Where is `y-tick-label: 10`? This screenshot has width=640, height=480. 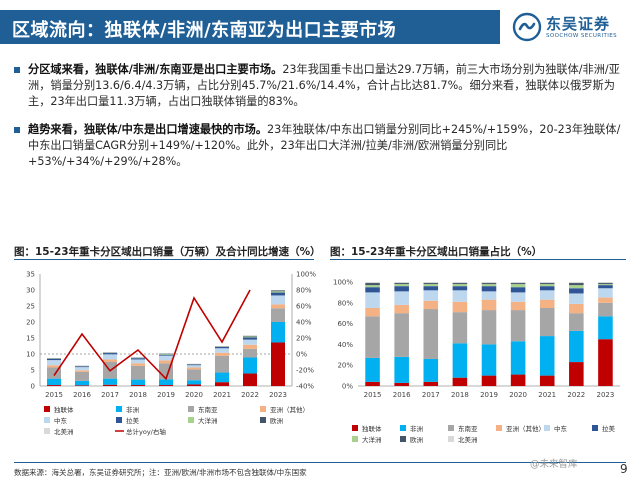
y-tick-label: 10 is located at coordinates (30, 355).